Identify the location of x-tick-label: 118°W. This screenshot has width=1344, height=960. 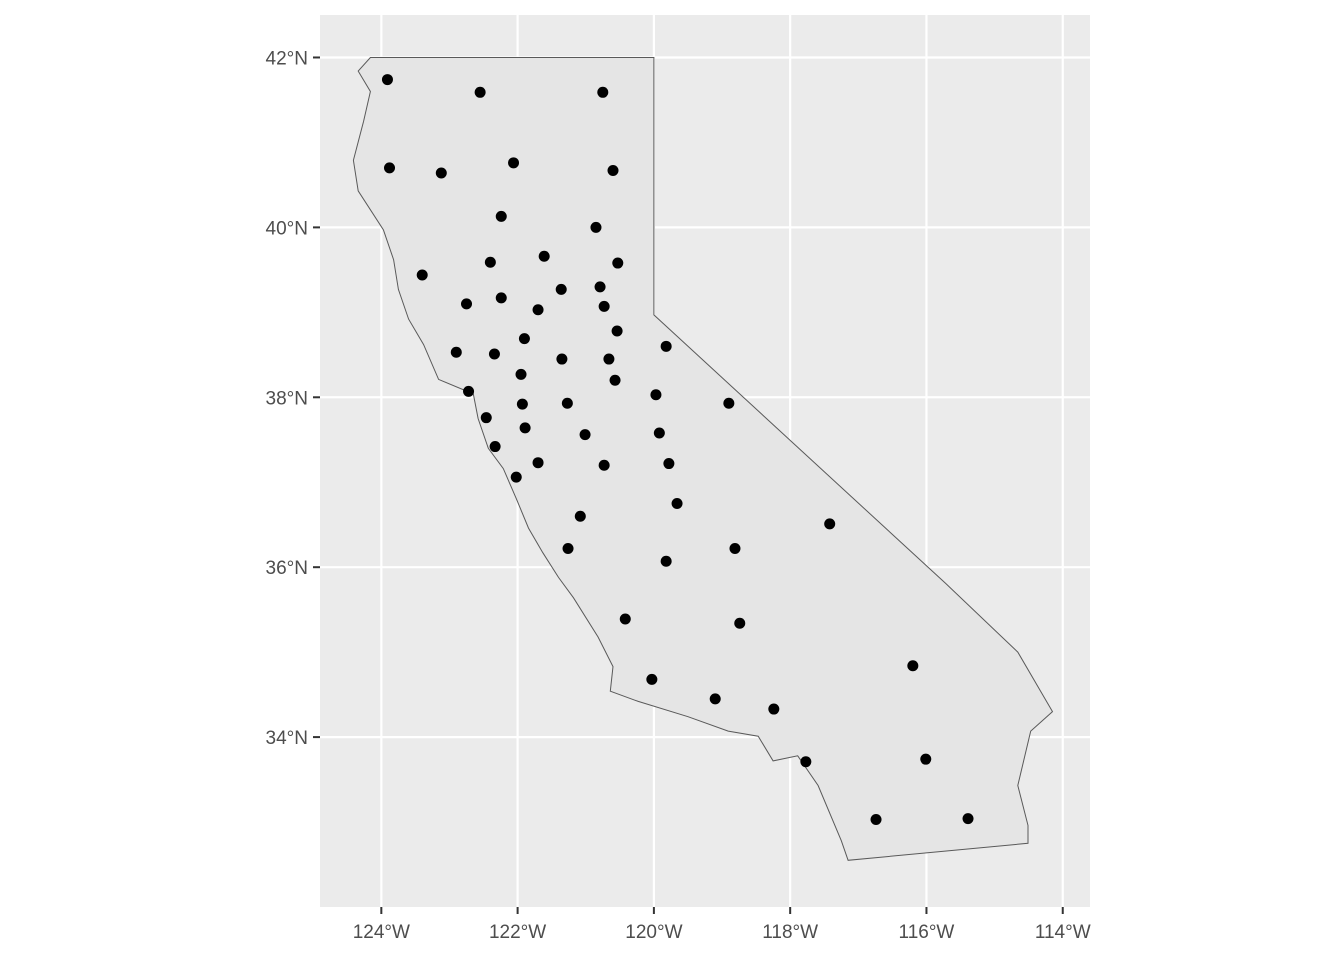
(790, 932).